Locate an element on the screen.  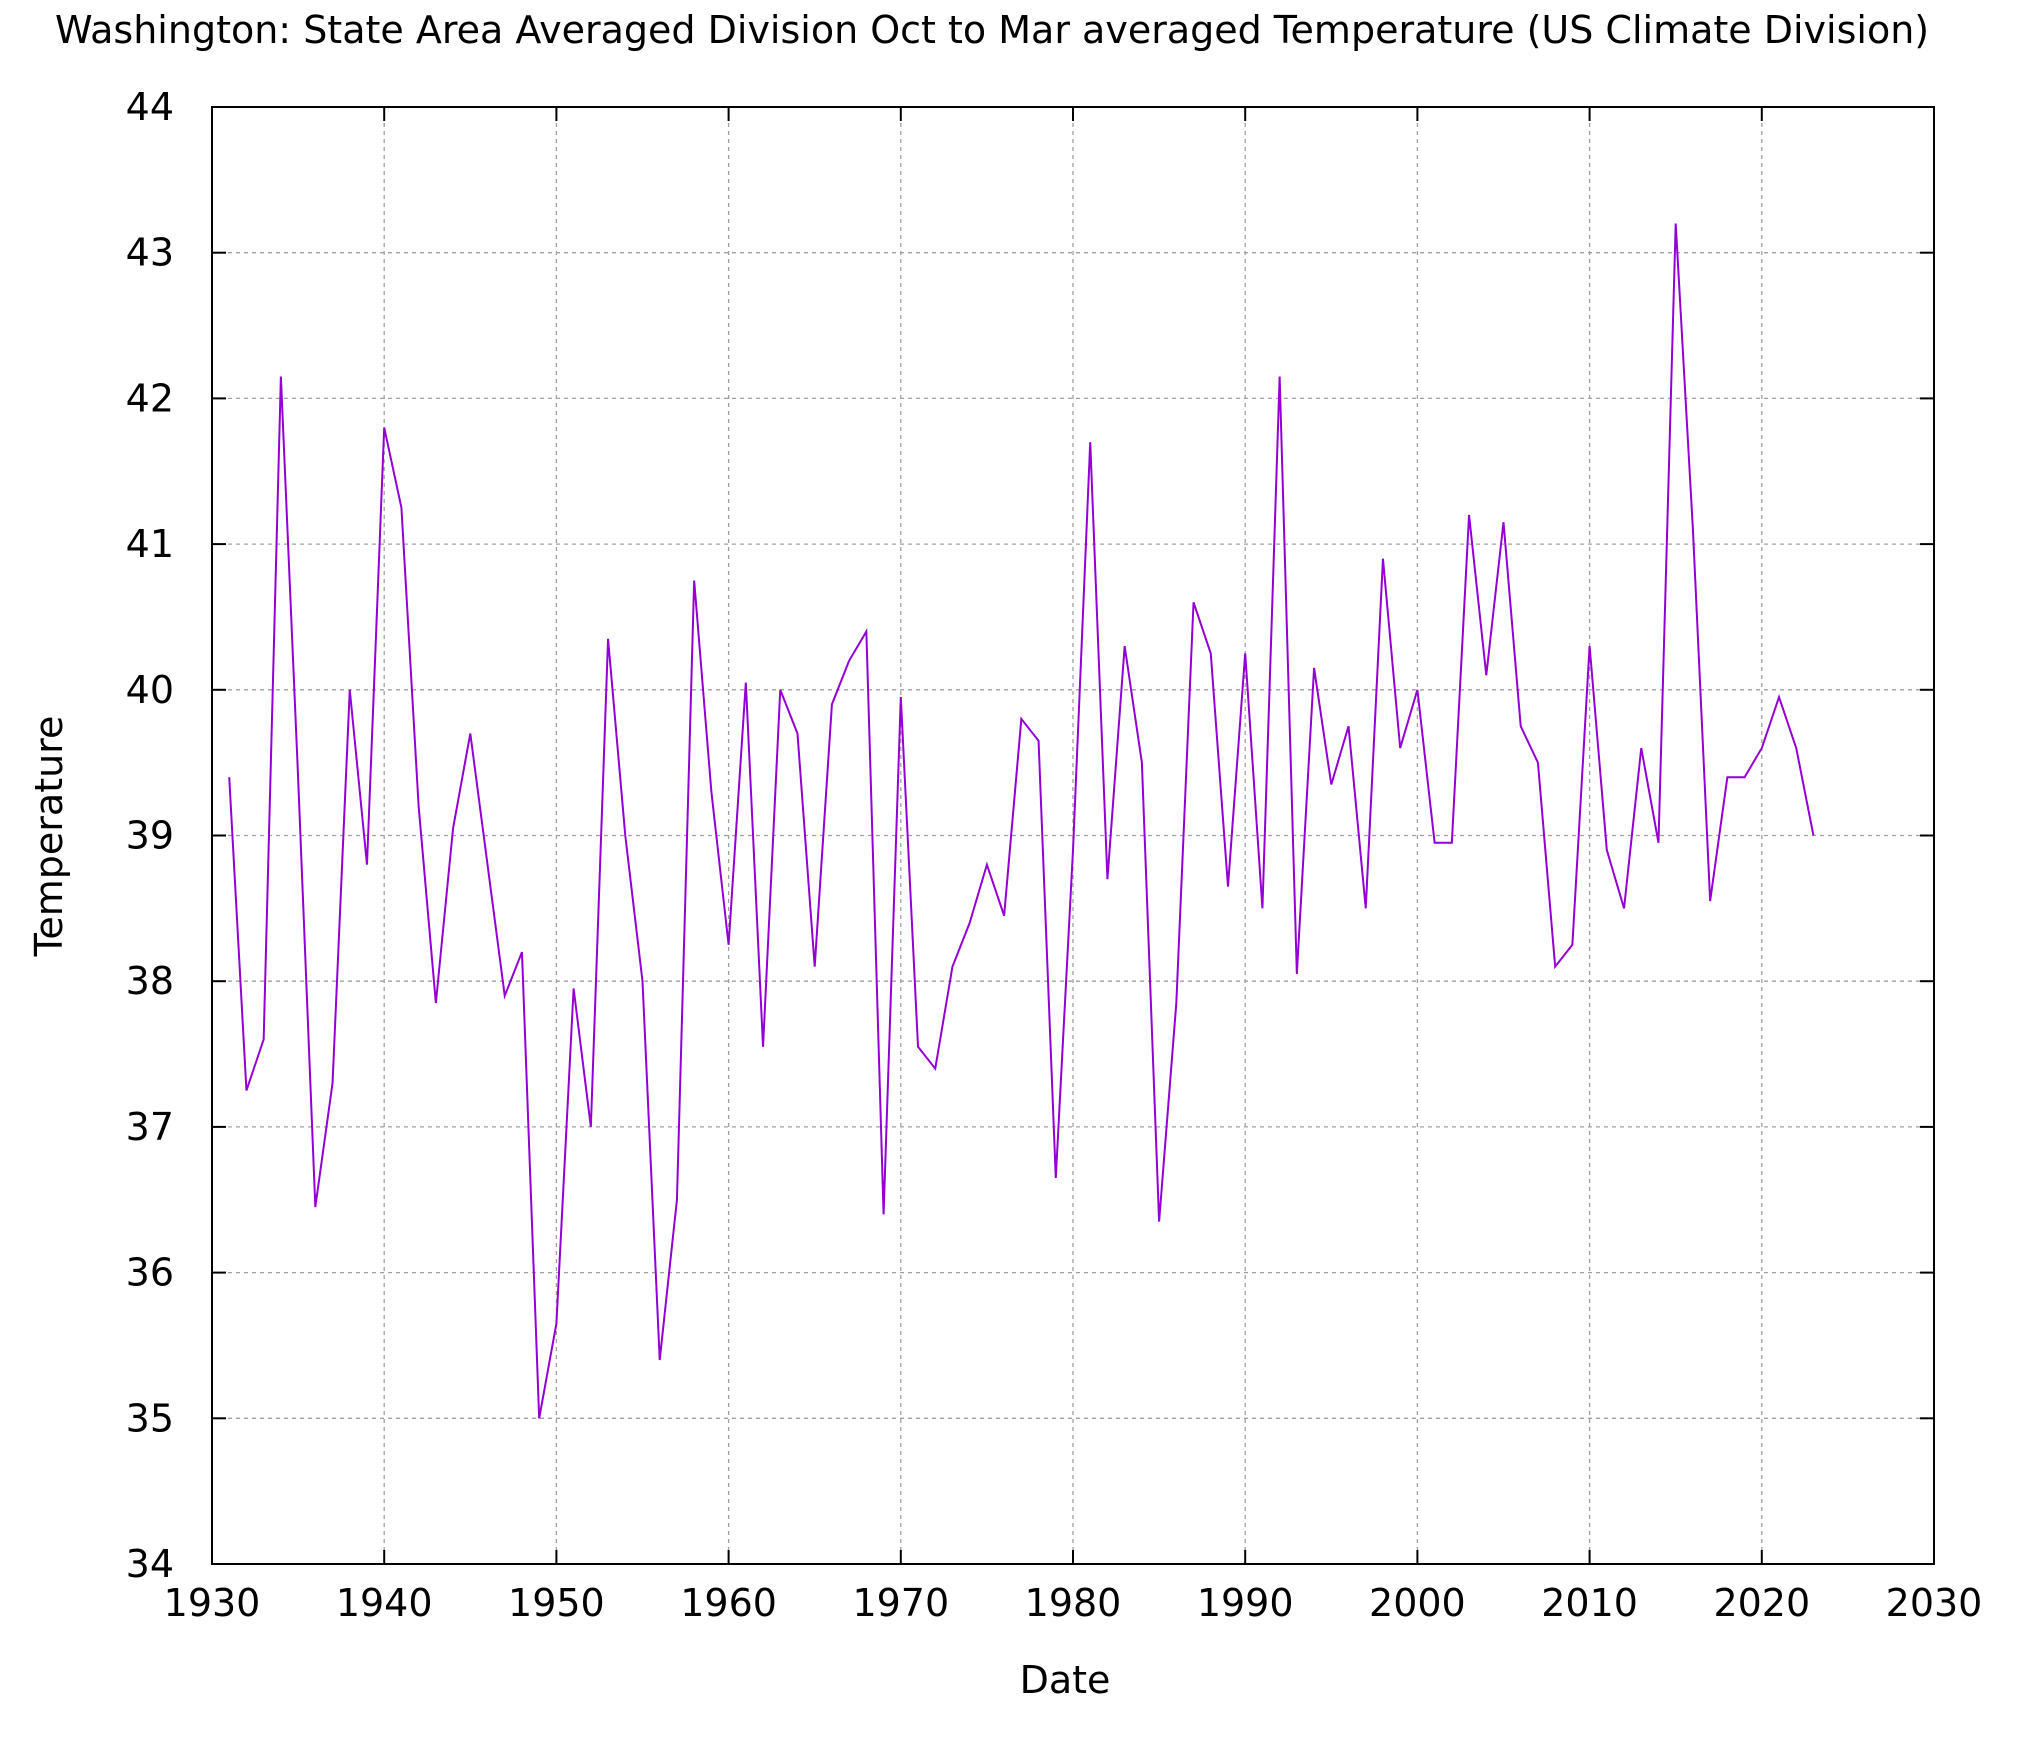
y-tick-label: 37 is located at coordinates (150, 1127).